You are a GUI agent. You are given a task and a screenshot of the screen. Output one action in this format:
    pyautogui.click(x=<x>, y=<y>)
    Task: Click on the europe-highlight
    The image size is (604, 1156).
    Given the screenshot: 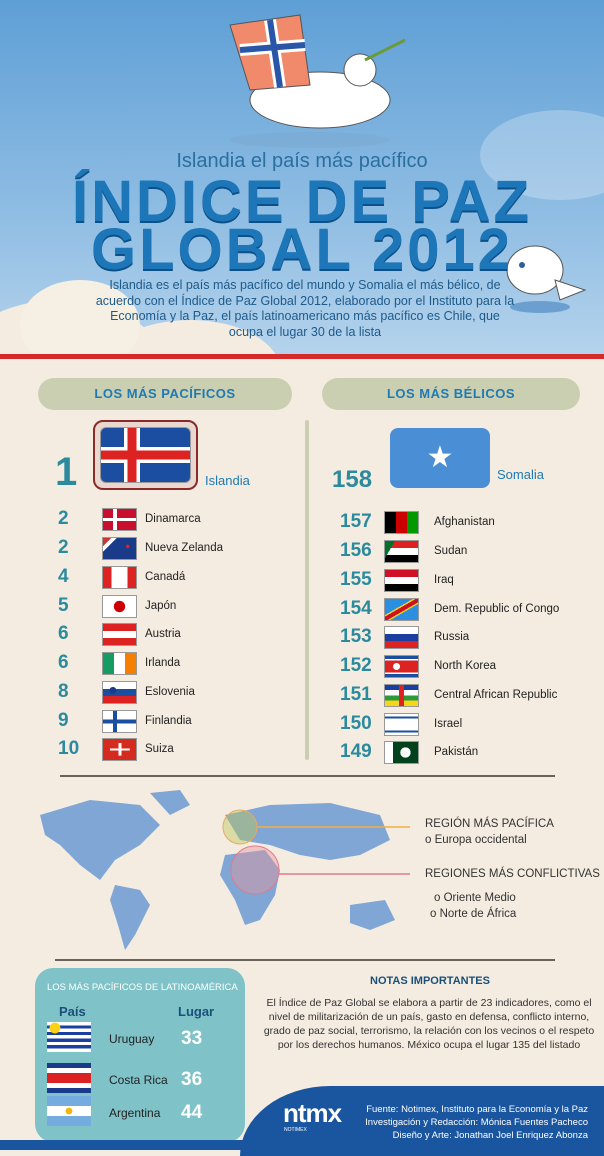 What is the action you would take?
    pyautogui.click(x=240, y=827)
    